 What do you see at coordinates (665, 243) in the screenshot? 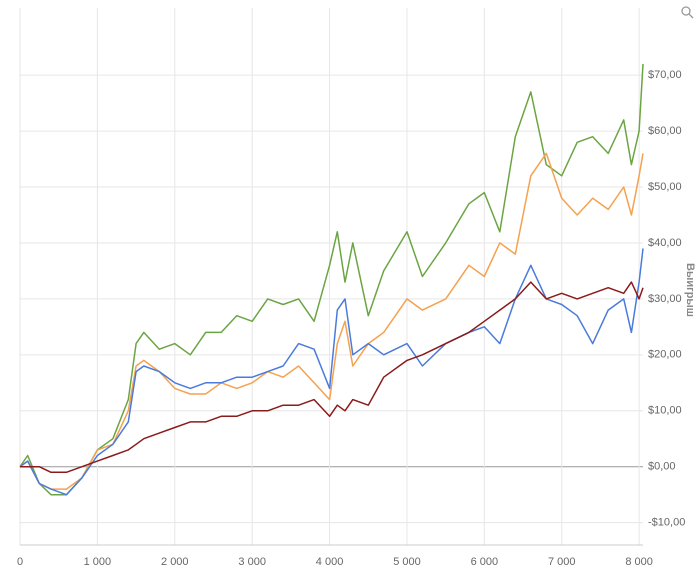
I see `y-tick-label: $40,00` at bounding box center [665, 243].